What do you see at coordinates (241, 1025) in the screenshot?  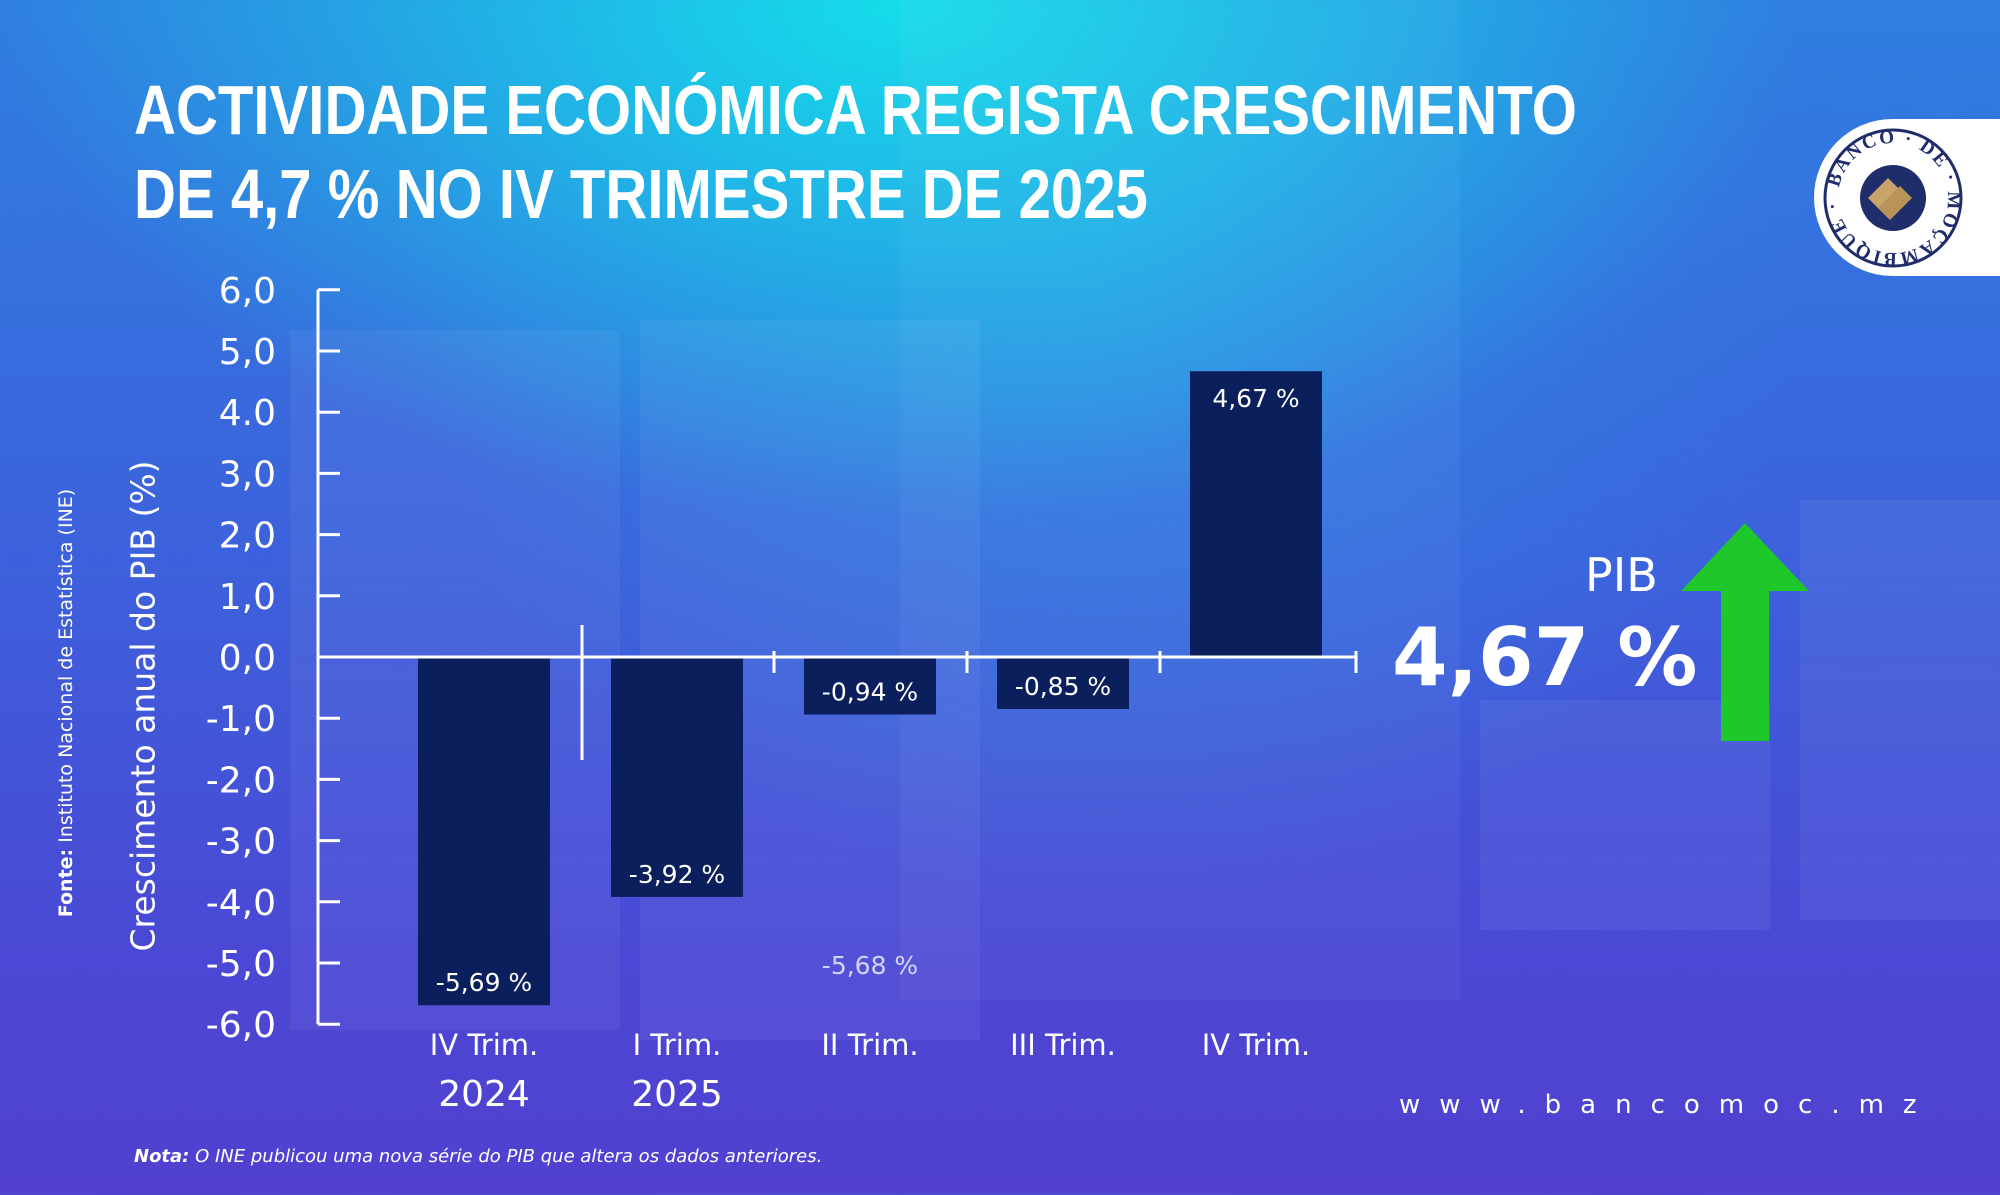 I see `y-tick-label: -6,0` at bounding box center [241, 1025].